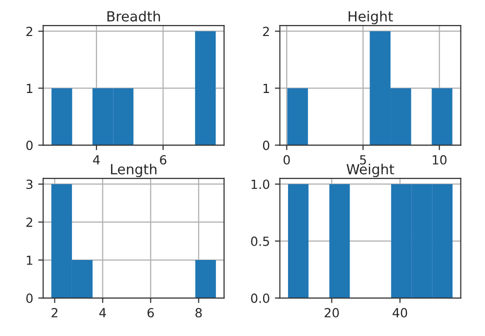 Image resolution: width=485 pixels, height=336 pixels. What do you see at coordinates (287, 160) in the screenshot?
I see `x-tick-label: 0` at bounding box center [287, 160].